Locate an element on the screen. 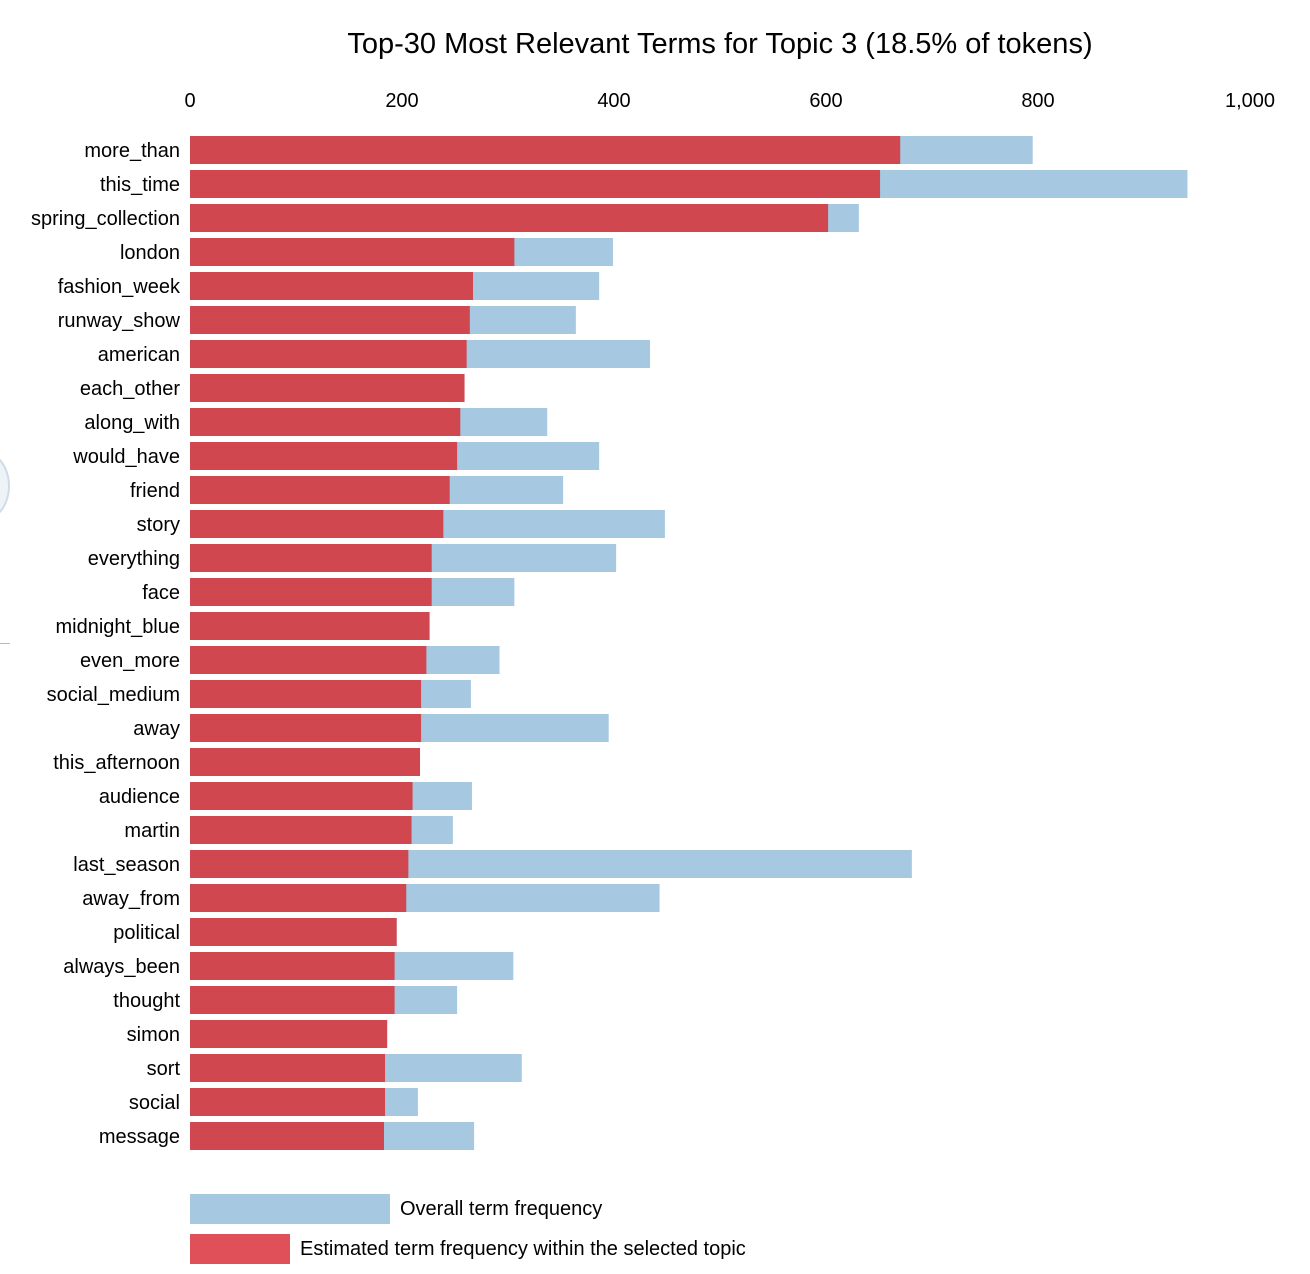 This screenshot has width=1310, height=1274. bar-topic-story is located at coordinates (317, 524).